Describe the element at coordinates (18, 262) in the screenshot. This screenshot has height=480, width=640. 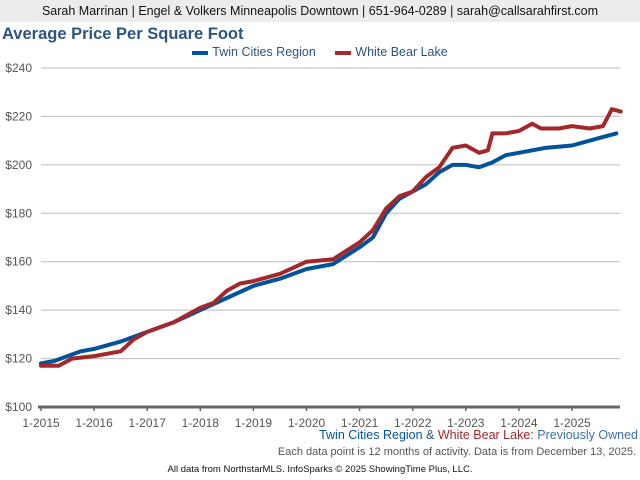
I see `y-tick-label: $160` at that location.